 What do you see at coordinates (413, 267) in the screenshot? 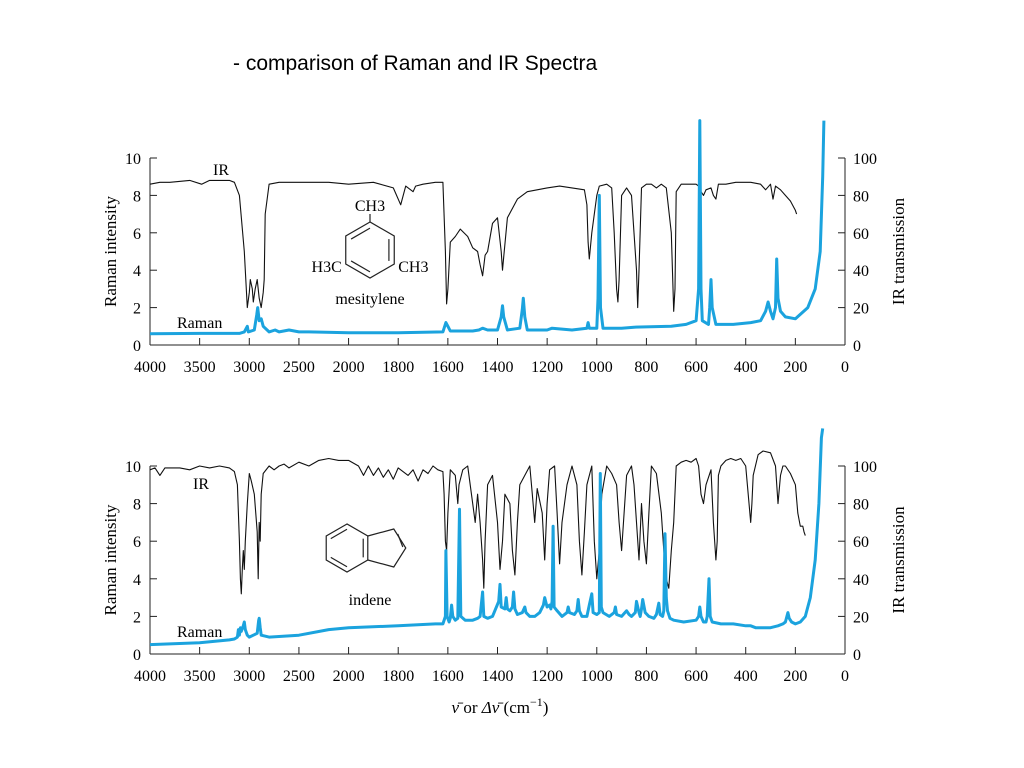
I see `substituent-right: CH3` at bounding box center [413, 267].